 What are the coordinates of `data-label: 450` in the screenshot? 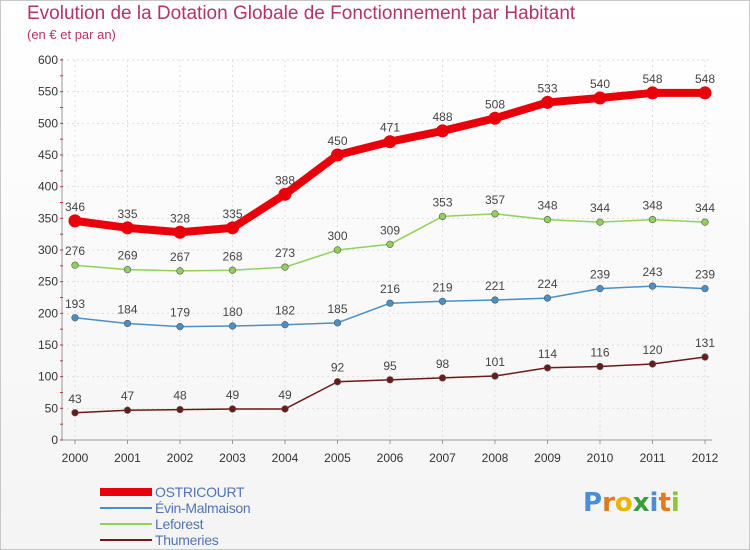 It's located at (337, 141).